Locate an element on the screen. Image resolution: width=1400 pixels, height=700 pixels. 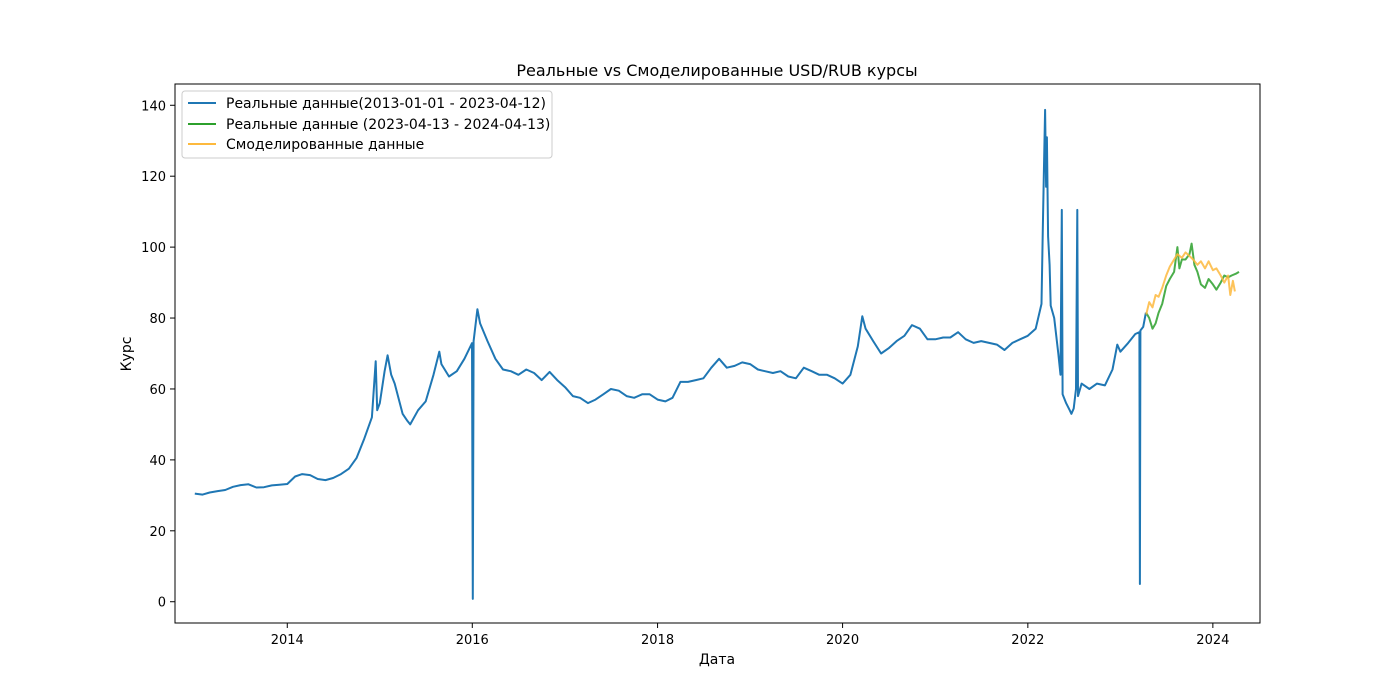
y-axis-label: Курс is located at coordinates (127, 354).